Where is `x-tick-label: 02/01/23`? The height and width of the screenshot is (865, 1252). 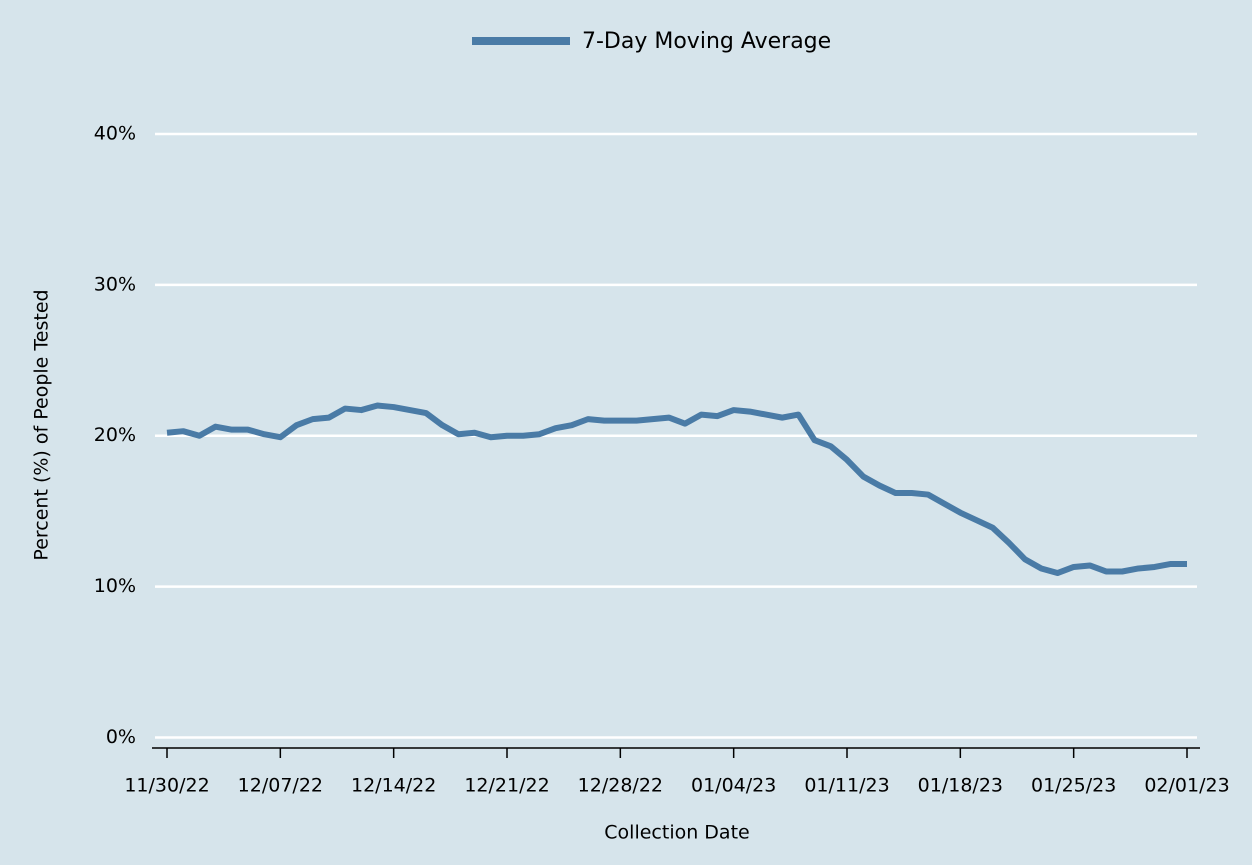 x-tick-label: 02/01/23 is located at coordinates (1186, 786).